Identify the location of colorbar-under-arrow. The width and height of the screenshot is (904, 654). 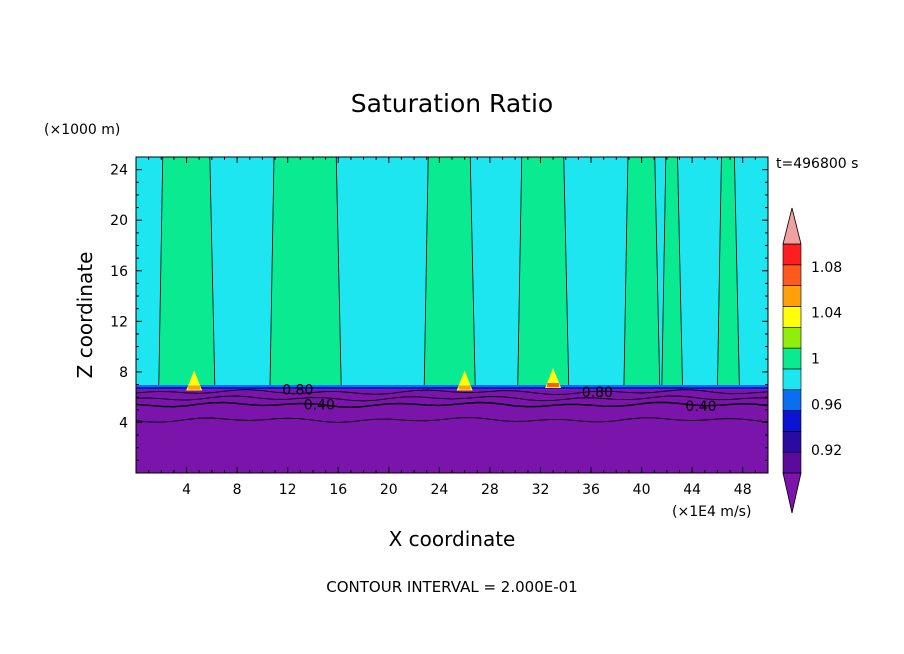
(792, 493).